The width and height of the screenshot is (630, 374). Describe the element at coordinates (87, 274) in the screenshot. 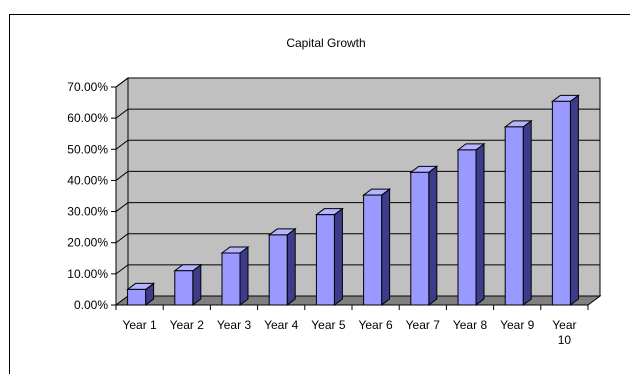

I see `y-tick-label: 10.00%` at that location.